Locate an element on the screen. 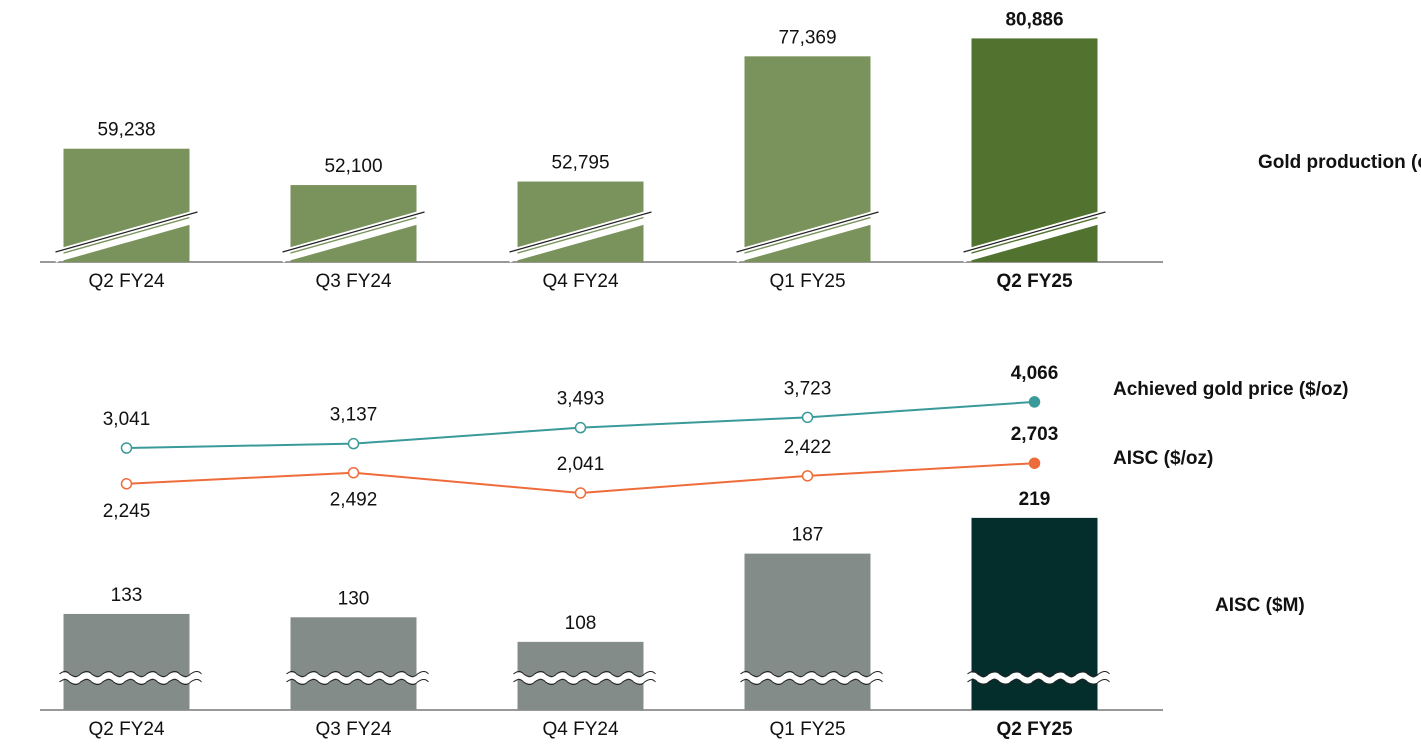 The image size is (1421, 746). value-label: 133 is located at coordinates (127, 595).